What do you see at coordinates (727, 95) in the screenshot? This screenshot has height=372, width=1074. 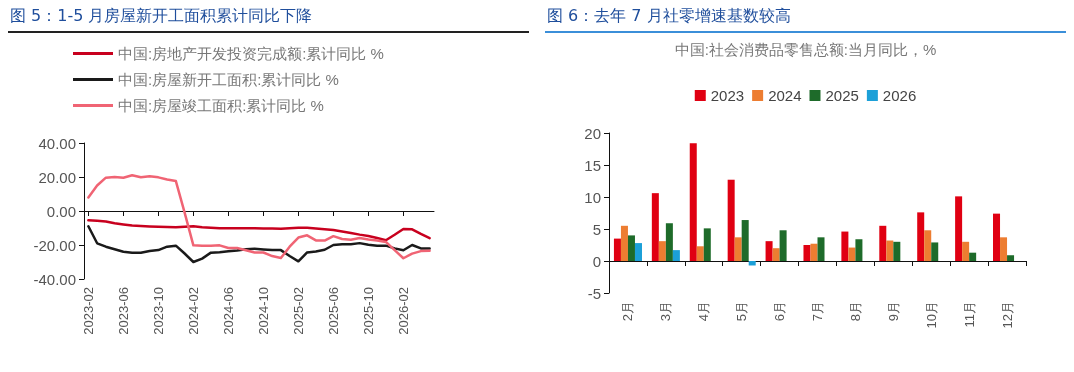 I see `legend-label: 2023` at bounding box center [727, 95].